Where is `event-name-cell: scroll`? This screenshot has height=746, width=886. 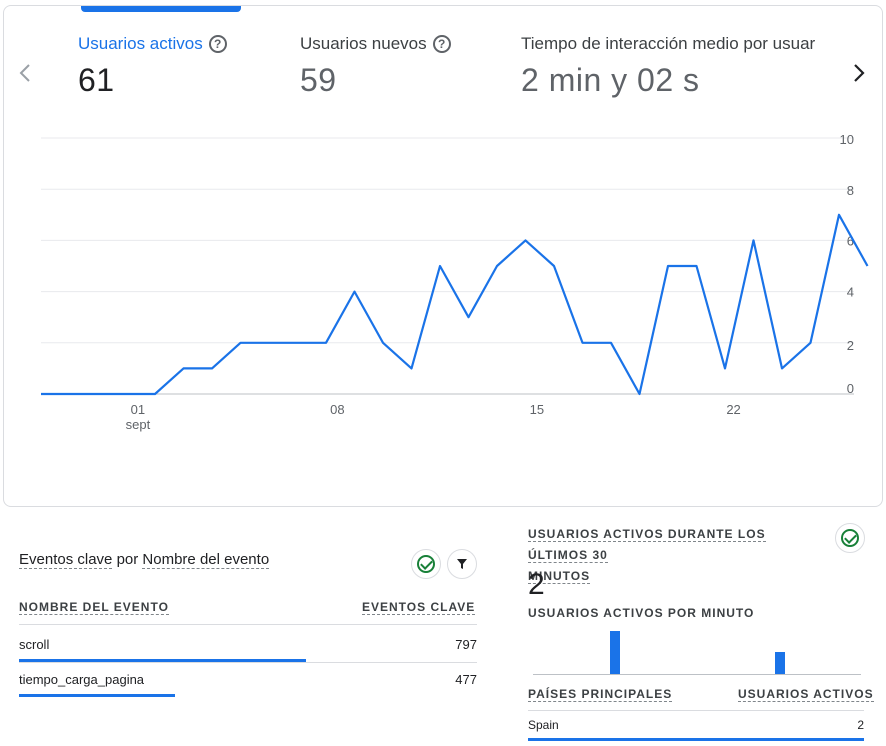
event-name-cell: scroll is located at coordinates (34, 644).